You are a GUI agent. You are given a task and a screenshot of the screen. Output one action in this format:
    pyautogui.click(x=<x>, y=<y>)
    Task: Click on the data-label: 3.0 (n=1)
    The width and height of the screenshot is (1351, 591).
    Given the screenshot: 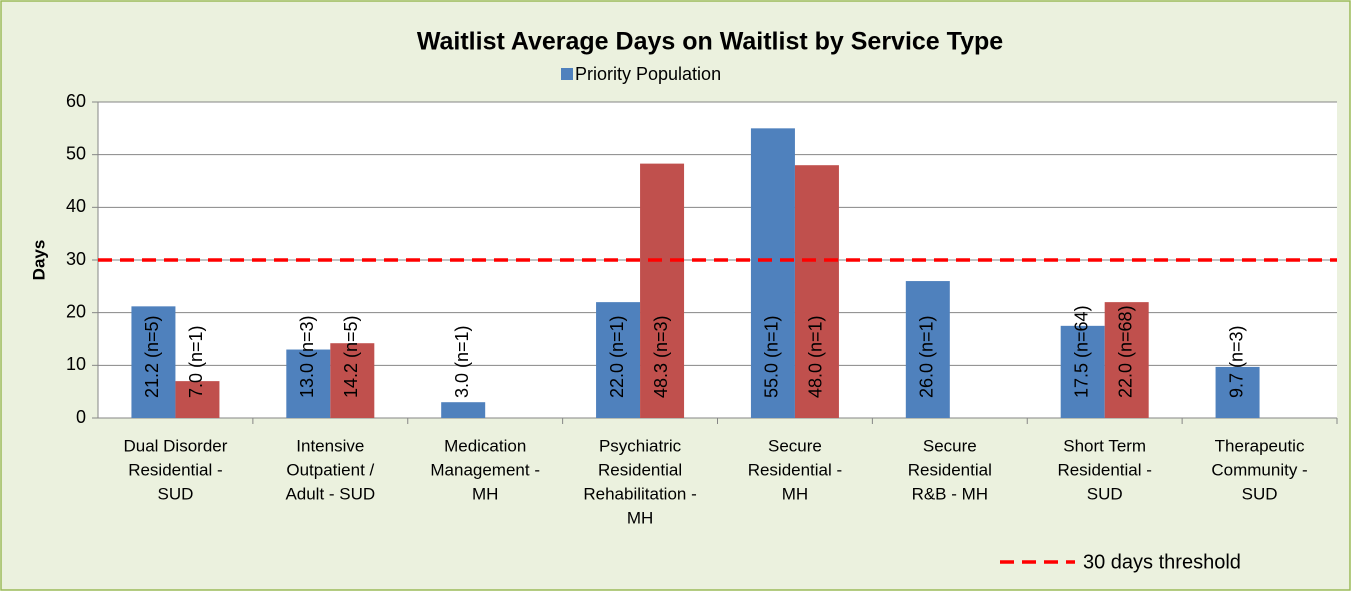 What is the action you would take?
    pyautogui.click(x=462, y=361)
    